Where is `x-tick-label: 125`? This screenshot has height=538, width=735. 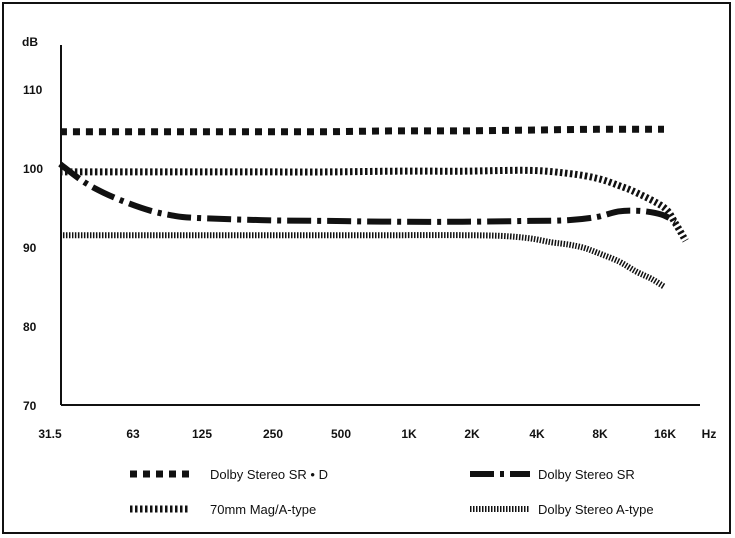
x-tick-label: 125 is located at coordinates (202, 434).